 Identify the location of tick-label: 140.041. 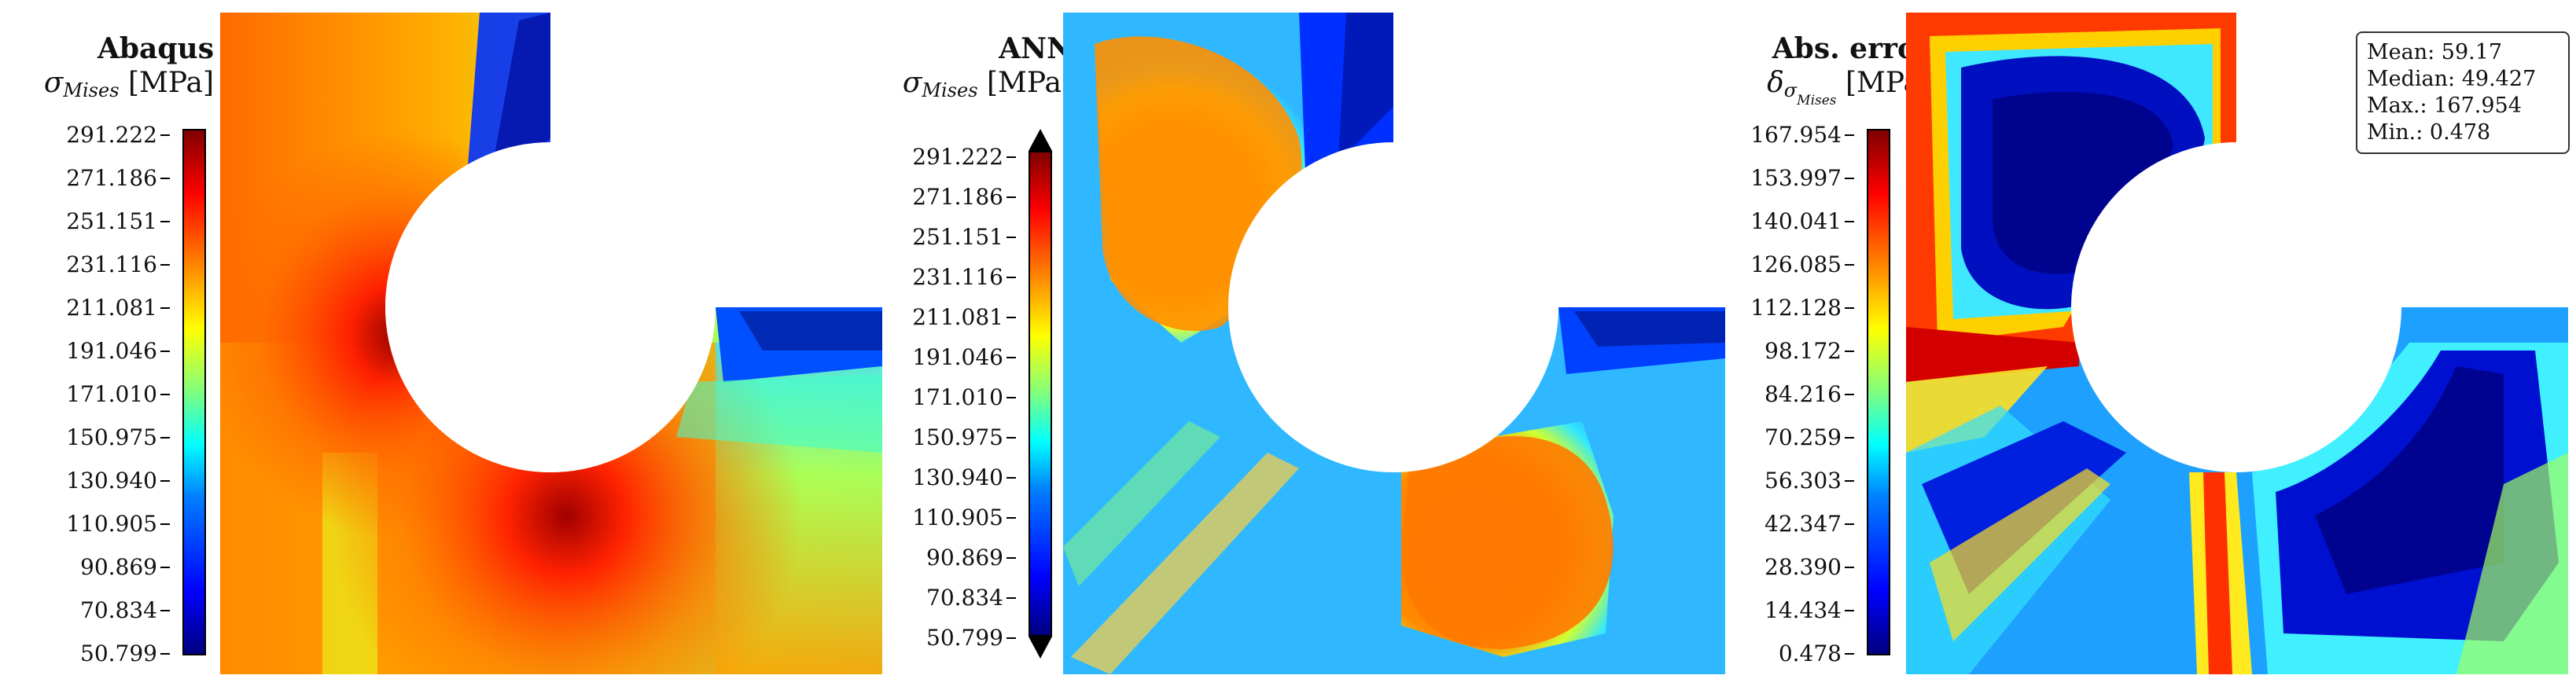
(1773, 222).